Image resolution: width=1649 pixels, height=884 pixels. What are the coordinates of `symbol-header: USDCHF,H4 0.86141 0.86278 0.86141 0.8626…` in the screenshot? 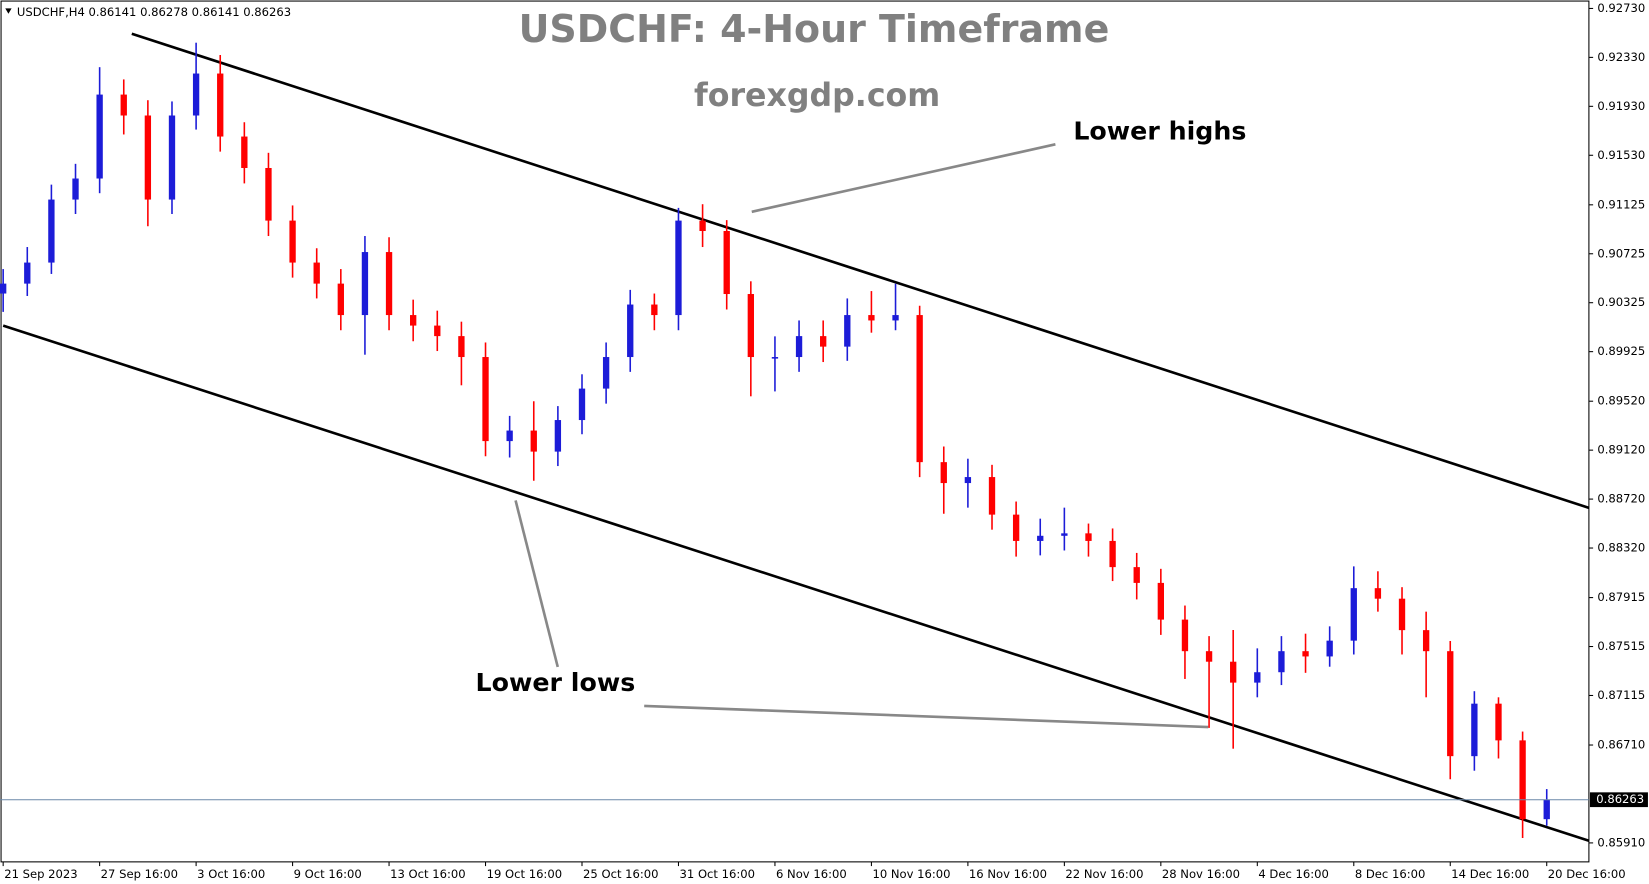 It's located at (154, 12).